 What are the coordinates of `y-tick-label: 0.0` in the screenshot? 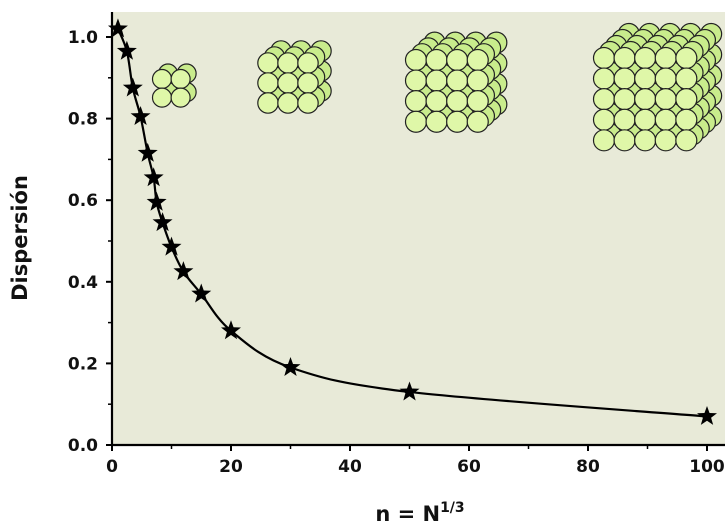 It's located at (83, 446).